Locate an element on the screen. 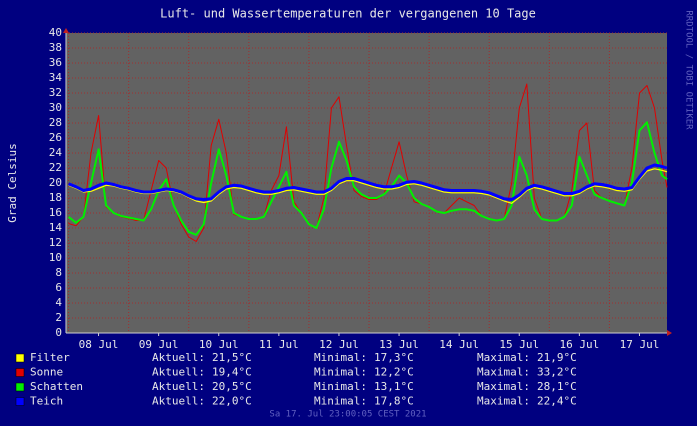 This screenshot has height=426, width=697. legend-stat: Maximal: 33,2°C is located at coordinates (527, 372).